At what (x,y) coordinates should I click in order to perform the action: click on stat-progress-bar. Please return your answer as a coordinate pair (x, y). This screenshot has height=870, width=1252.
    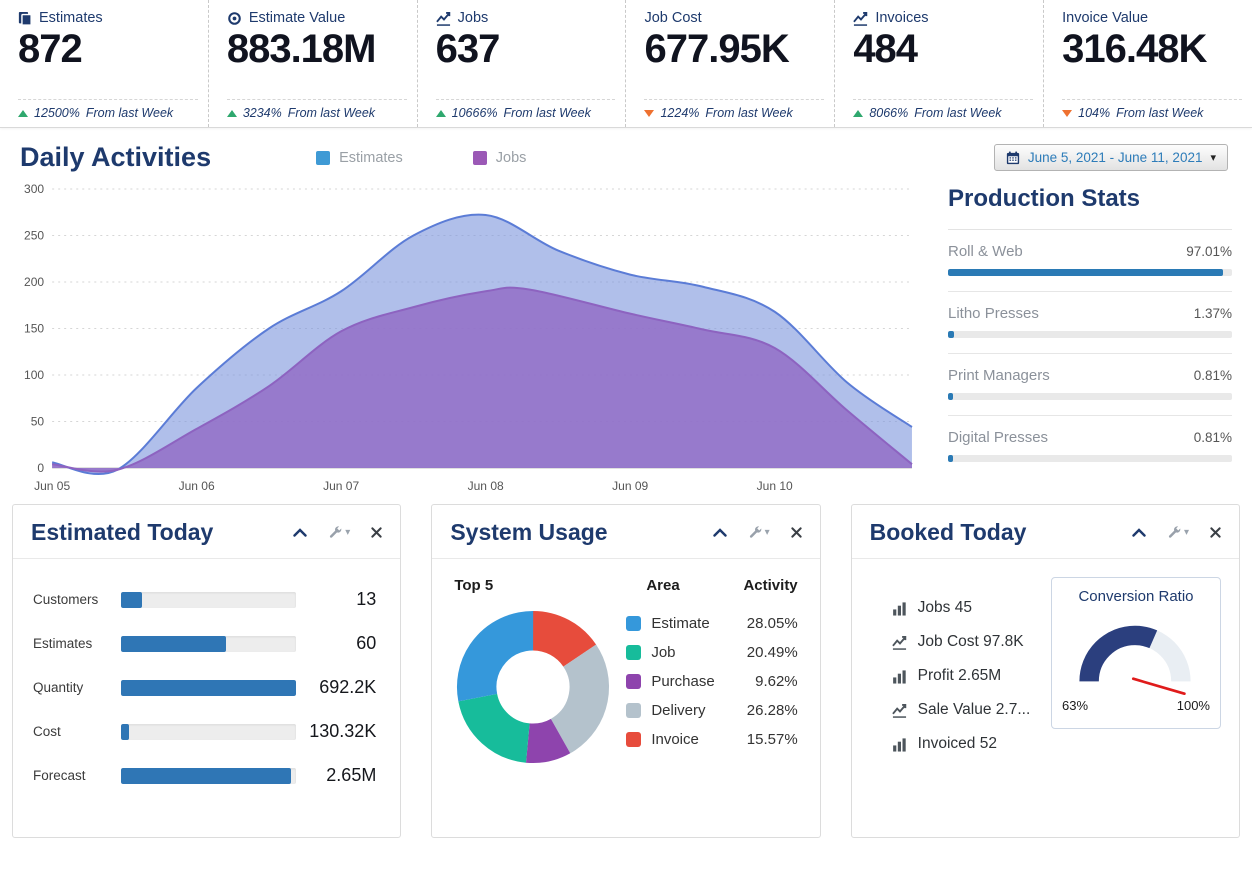
    Looking at the image, I should click on (1090, 396).